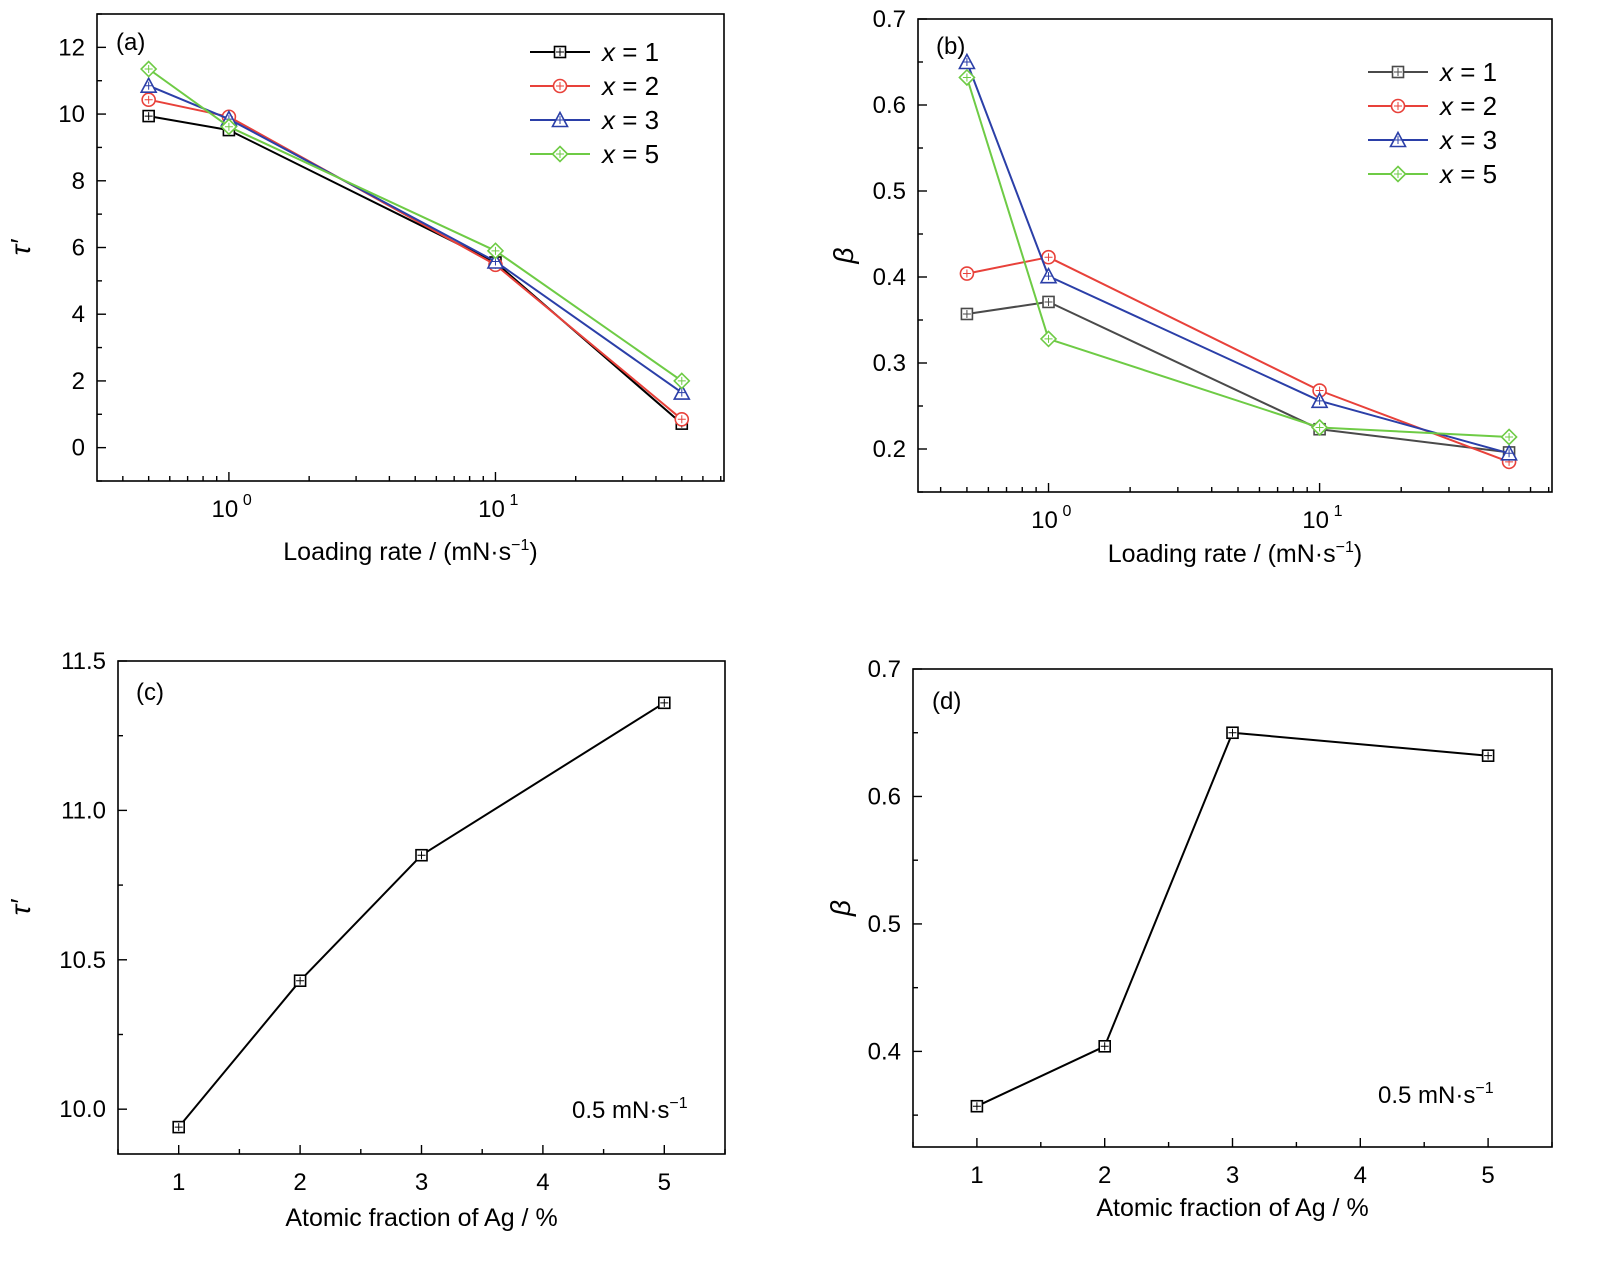 The image size is (1624, 1281). I want to click on x-axis-label: Atomic fraction of Ag / %, so click(1232, 1208).